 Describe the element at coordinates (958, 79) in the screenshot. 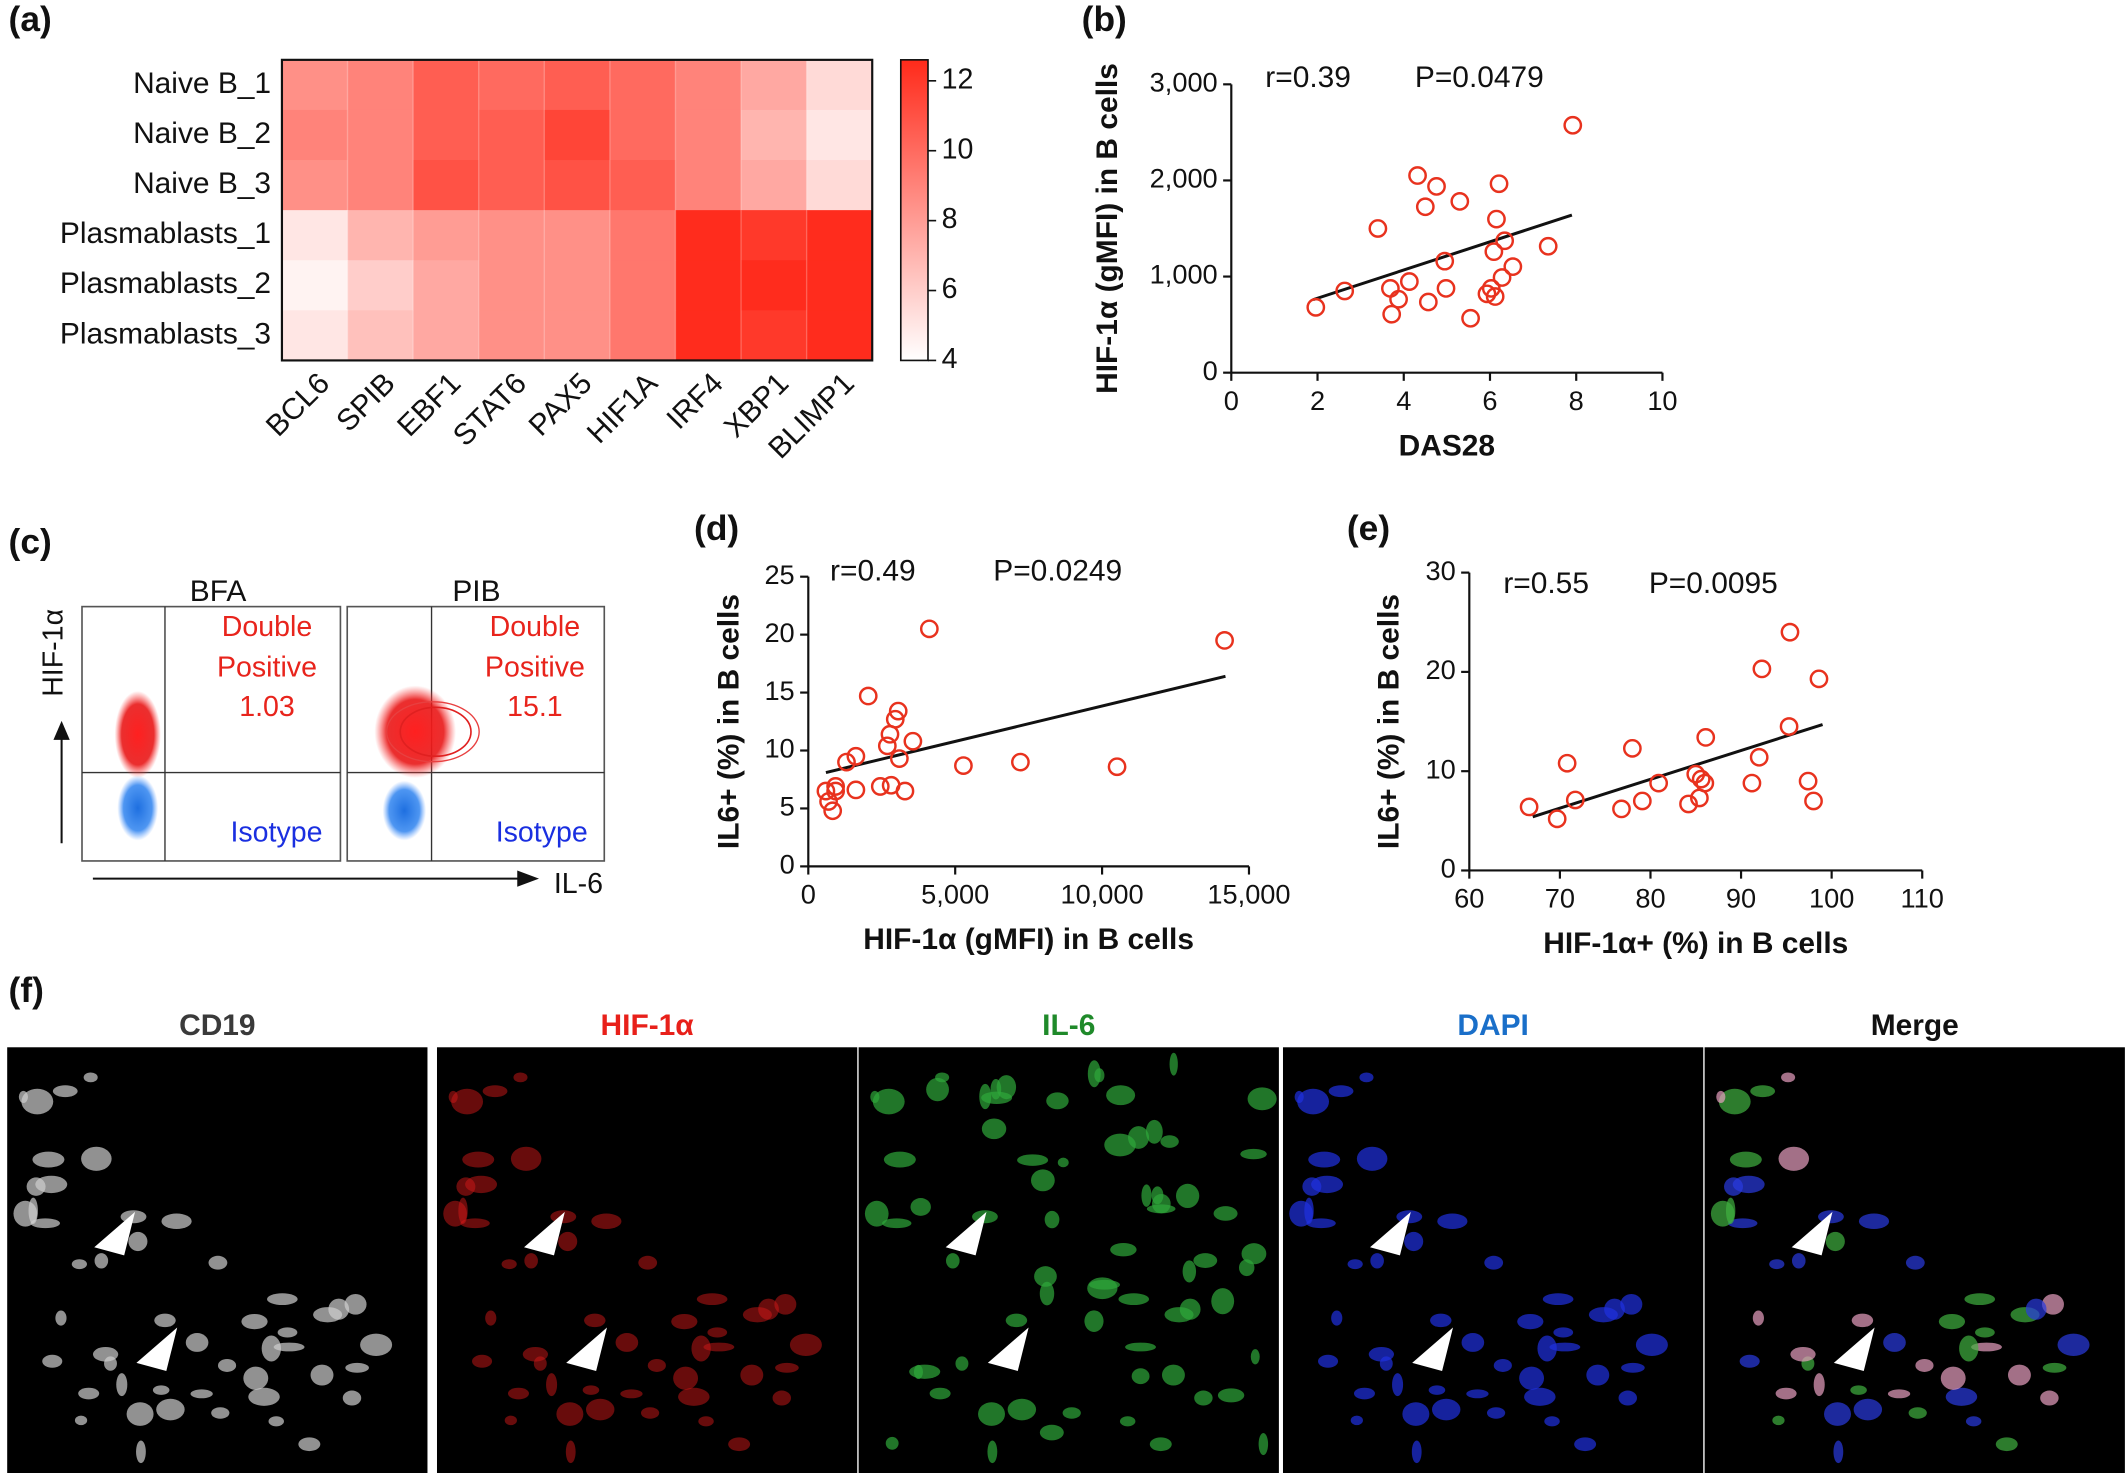

I see `colorbar-tick-label: 12` at that location.